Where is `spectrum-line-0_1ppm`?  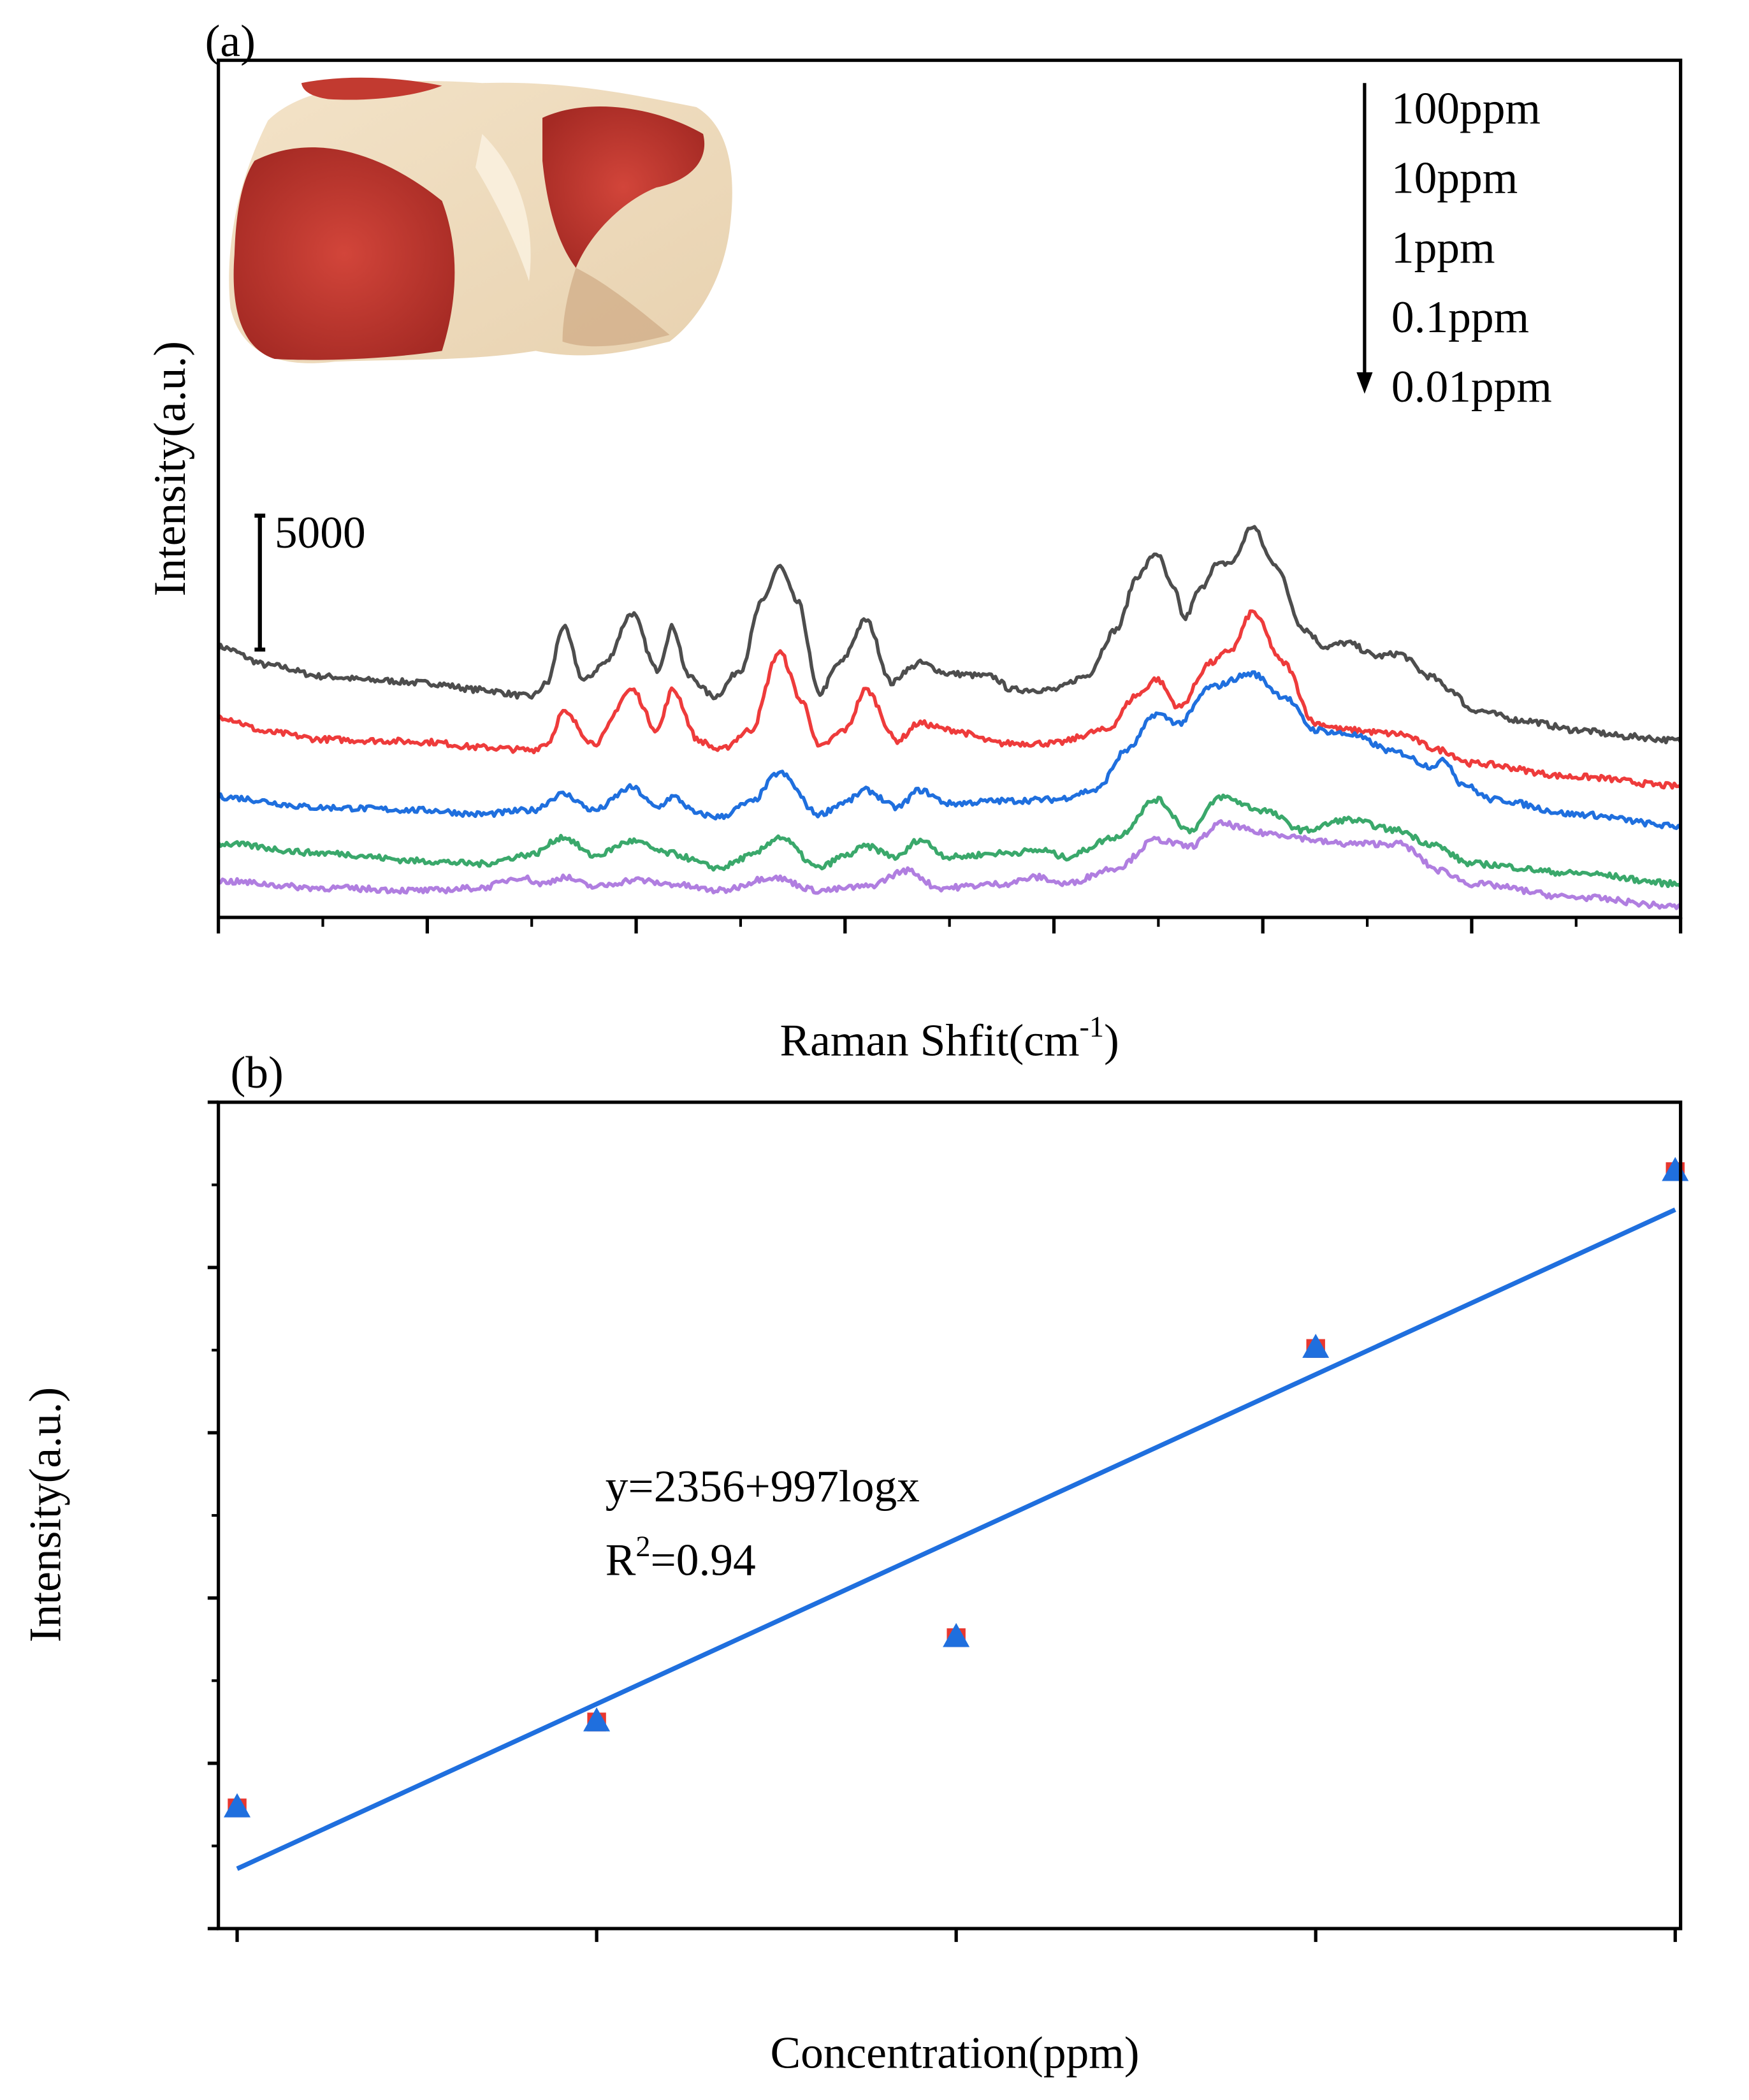 spectrum-line-0_1ppm is located at coordinates (949, 841).